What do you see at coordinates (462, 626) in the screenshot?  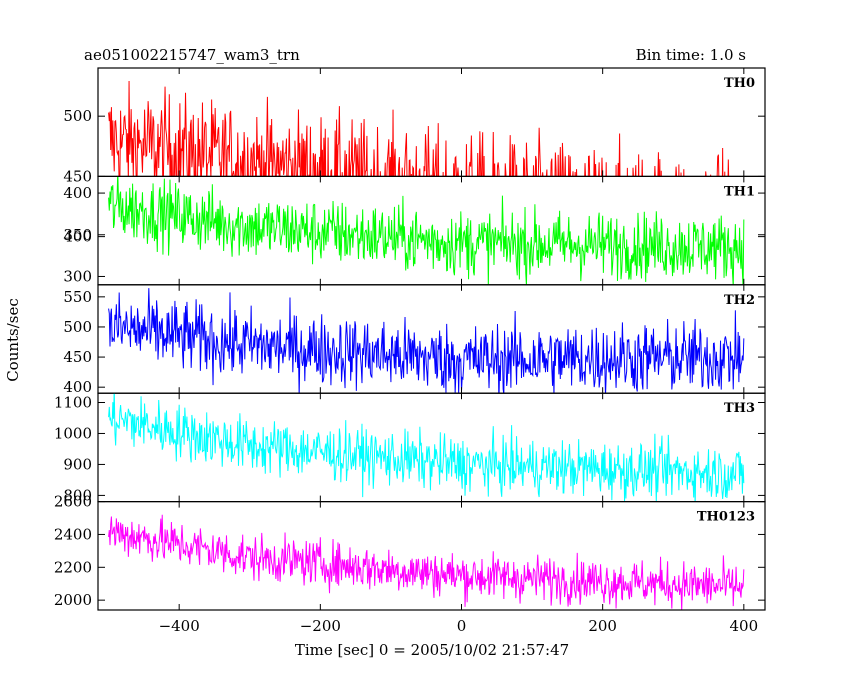 I see `x-tick-label: 0` at bounding box center [462, 626].